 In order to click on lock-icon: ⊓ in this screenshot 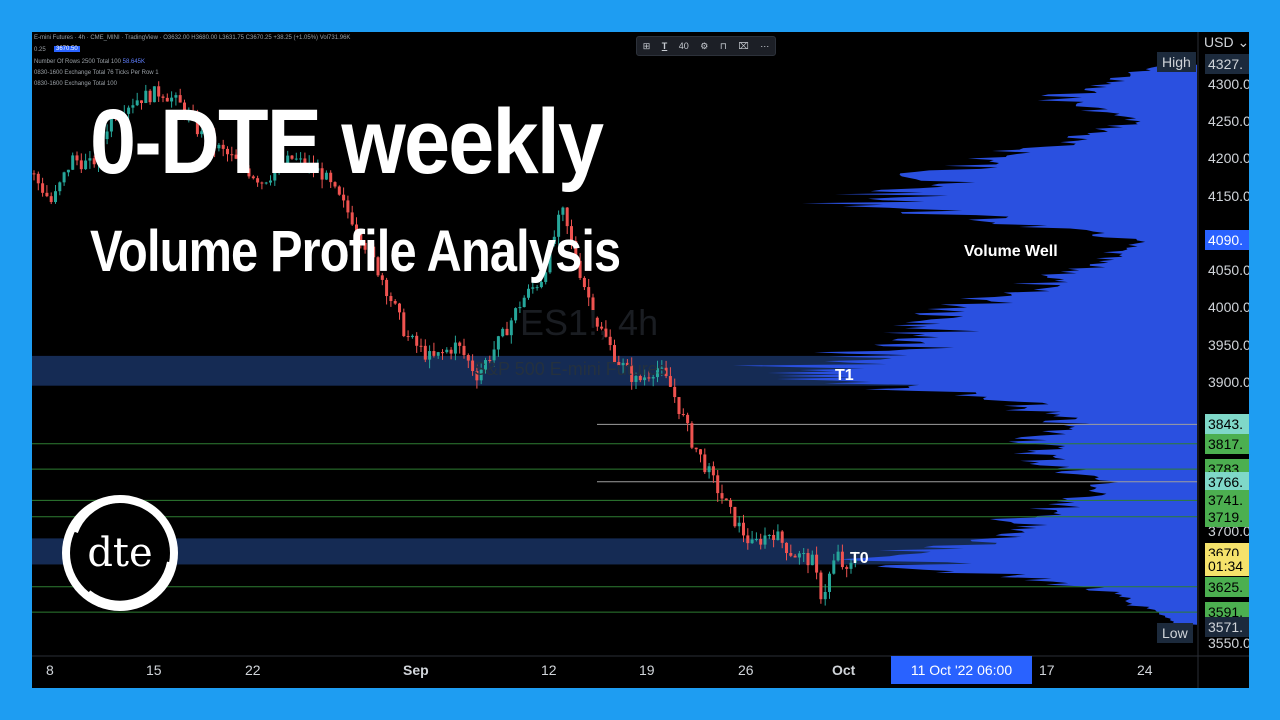, I will do `click(723, 45)`.